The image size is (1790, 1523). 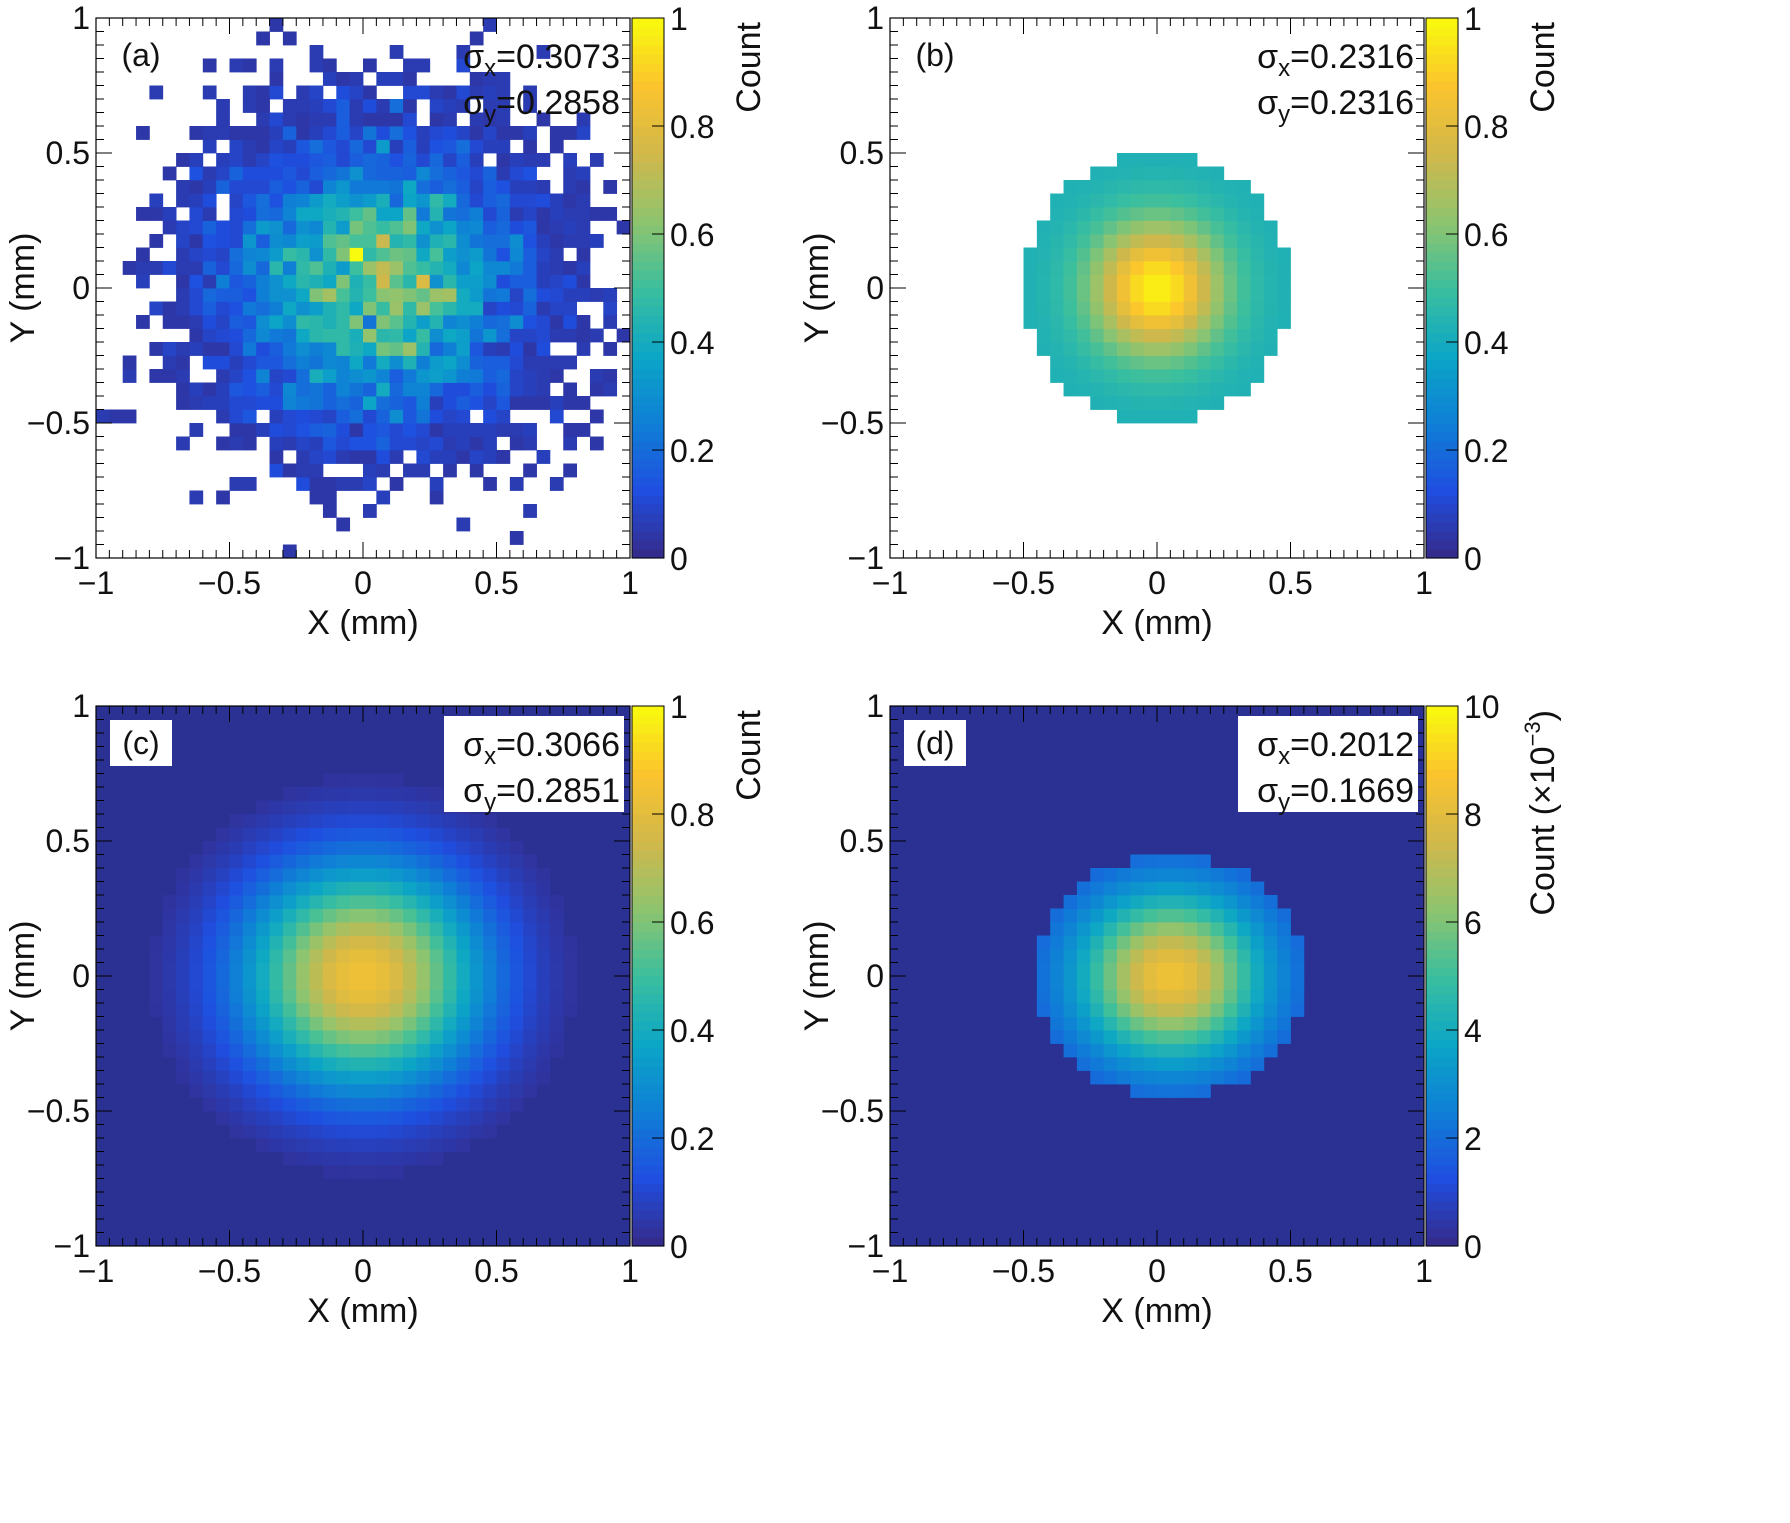 I want to click on x-axis-title: X (mm), so click(x=1156, y=1311).